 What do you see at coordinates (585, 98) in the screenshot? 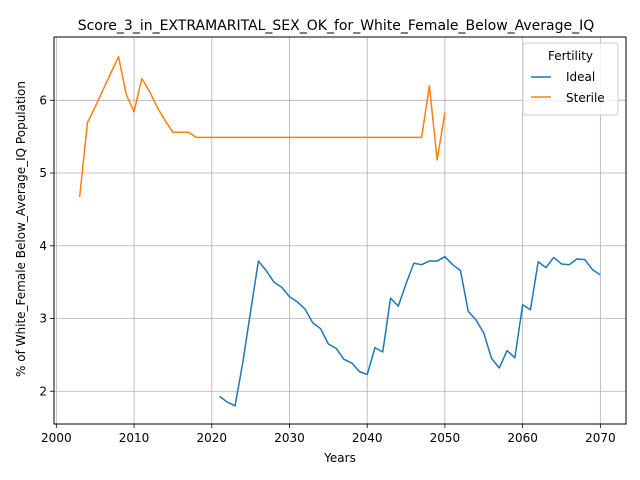
I see `legend-label-sterile: Sterile` at bounding box center [585, 98].